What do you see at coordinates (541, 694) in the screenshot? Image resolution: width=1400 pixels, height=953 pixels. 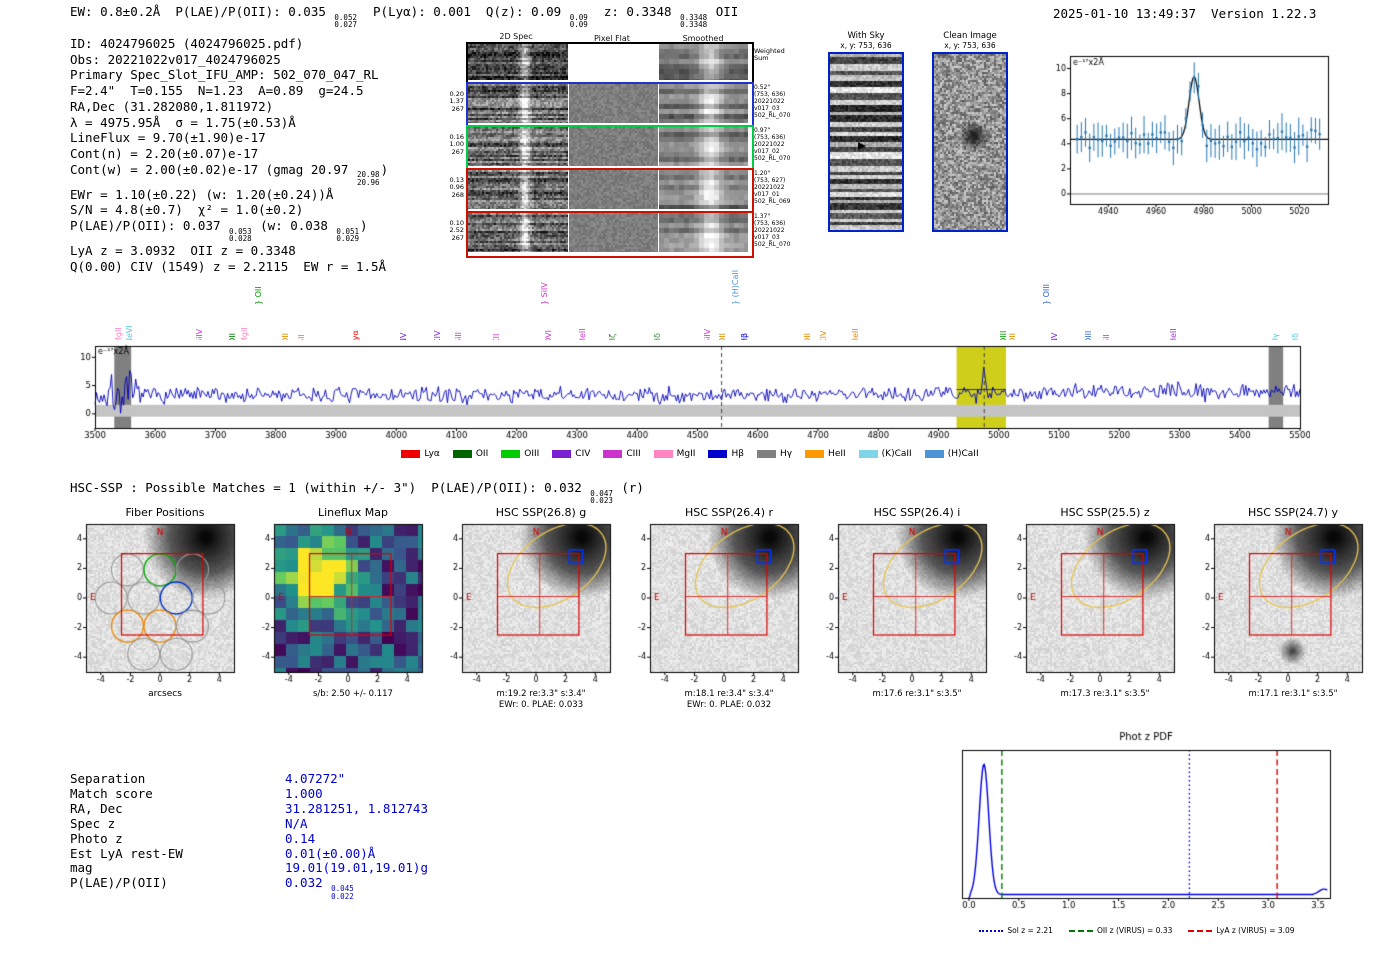 I see `cutout-subtext: m:19.2 re:3.3" s:3.4"` at bounding box center [541, 694].